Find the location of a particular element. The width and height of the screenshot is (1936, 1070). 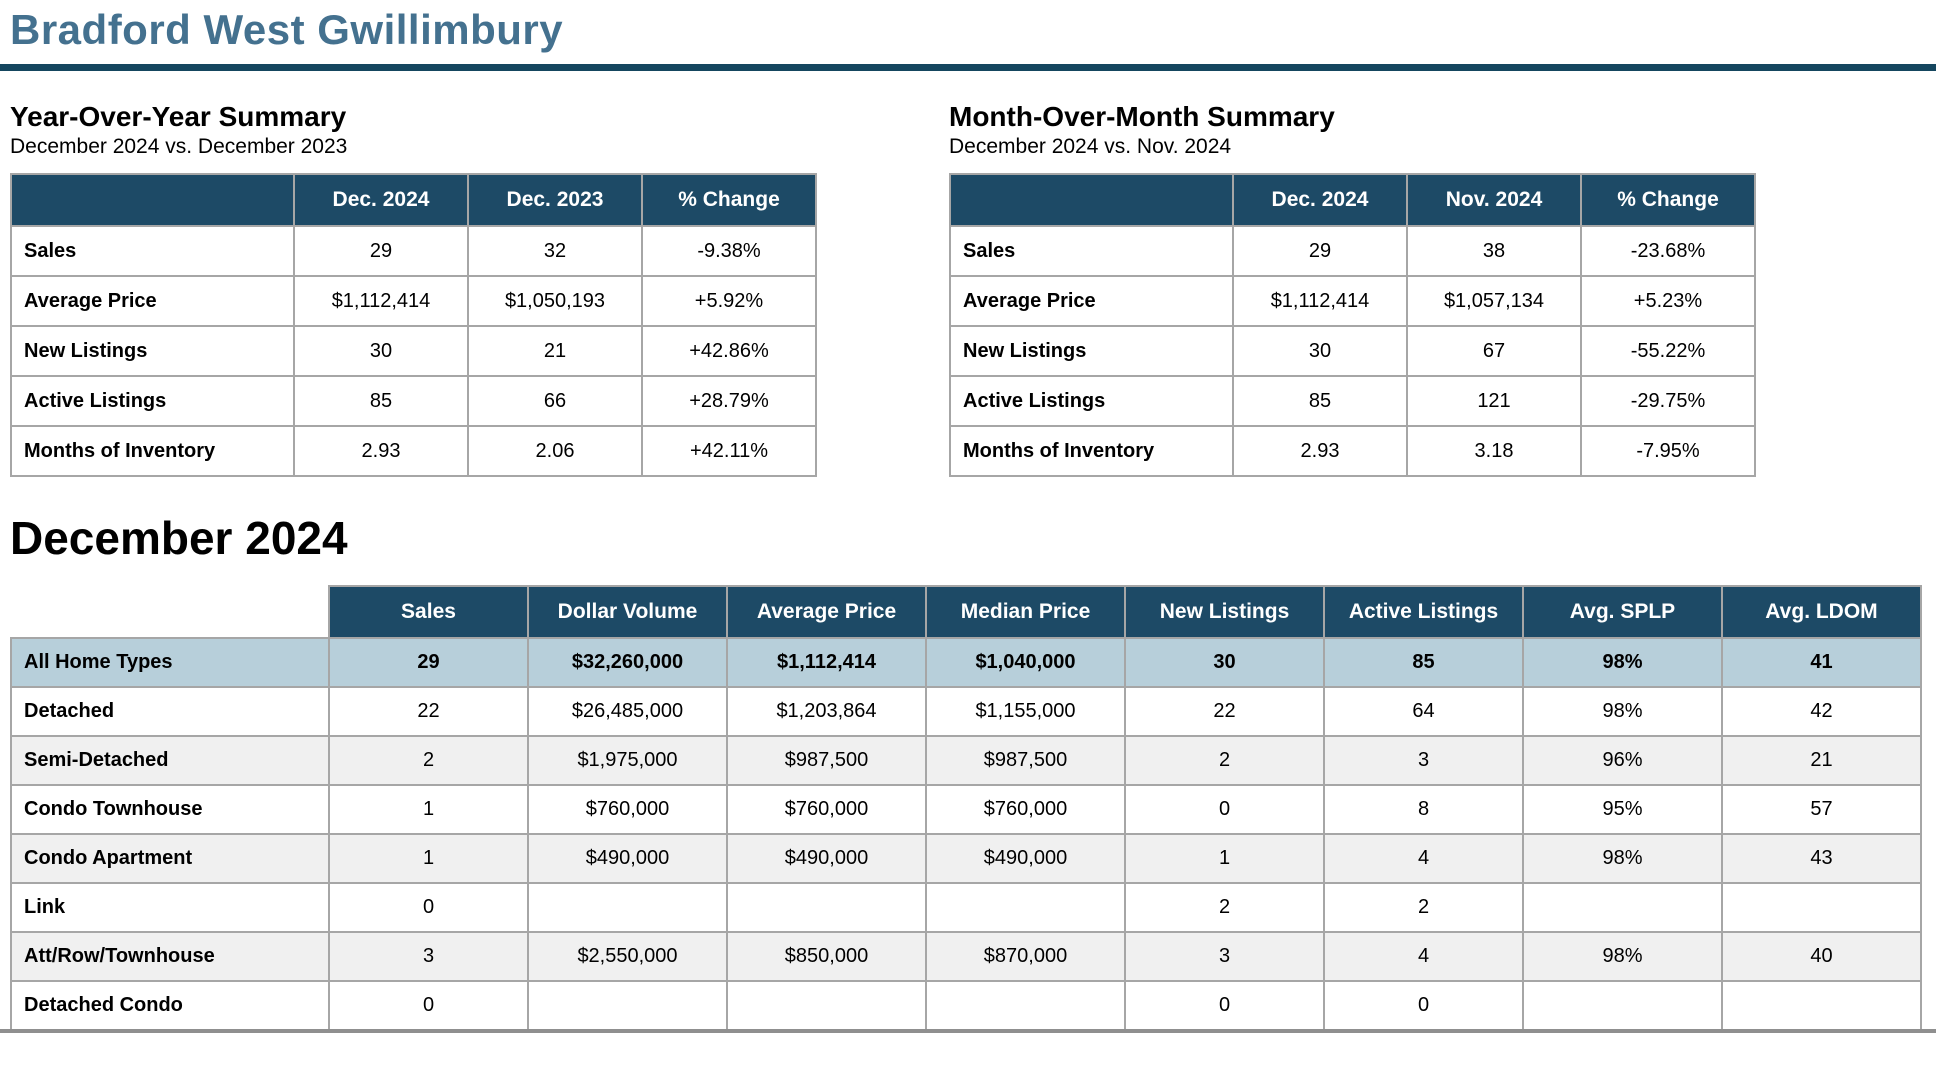

cell-value: $1,155,000 is located at coordinates (1025, 711).